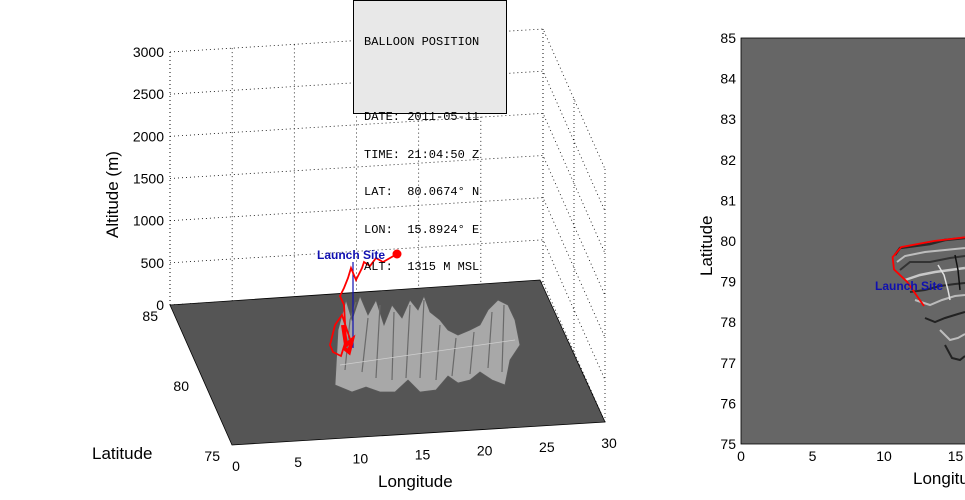  I want to click on longitude-tick-label-3d: 20, so click(485, 451).